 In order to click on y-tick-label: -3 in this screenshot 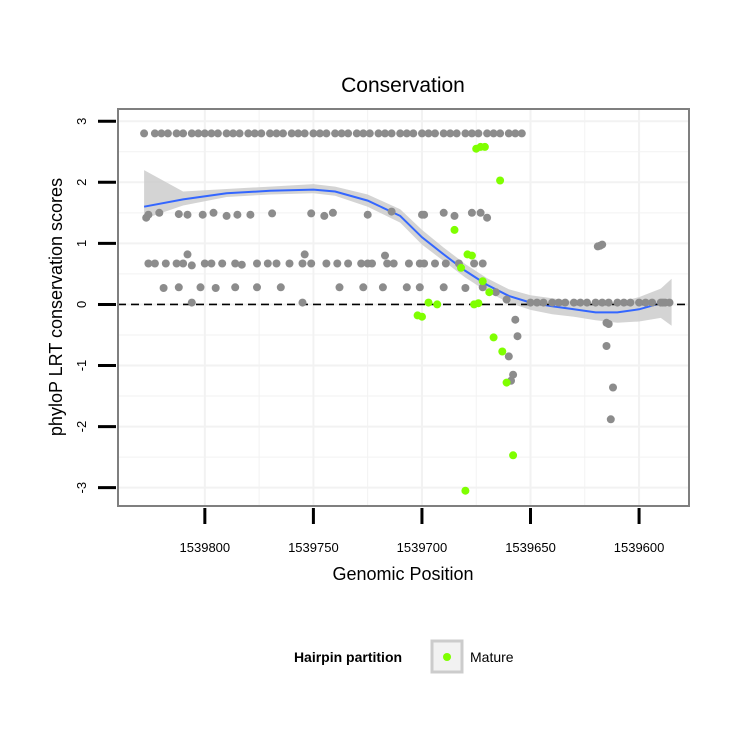, I will do `click(81, 488)`.